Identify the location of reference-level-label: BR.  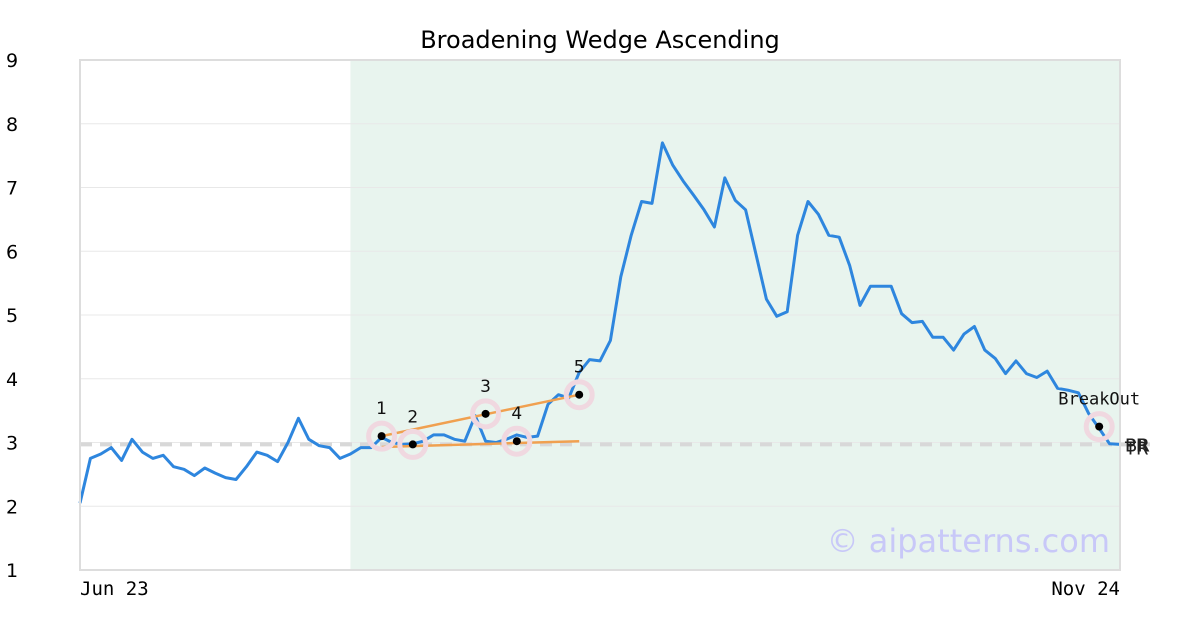
(1137, 445).